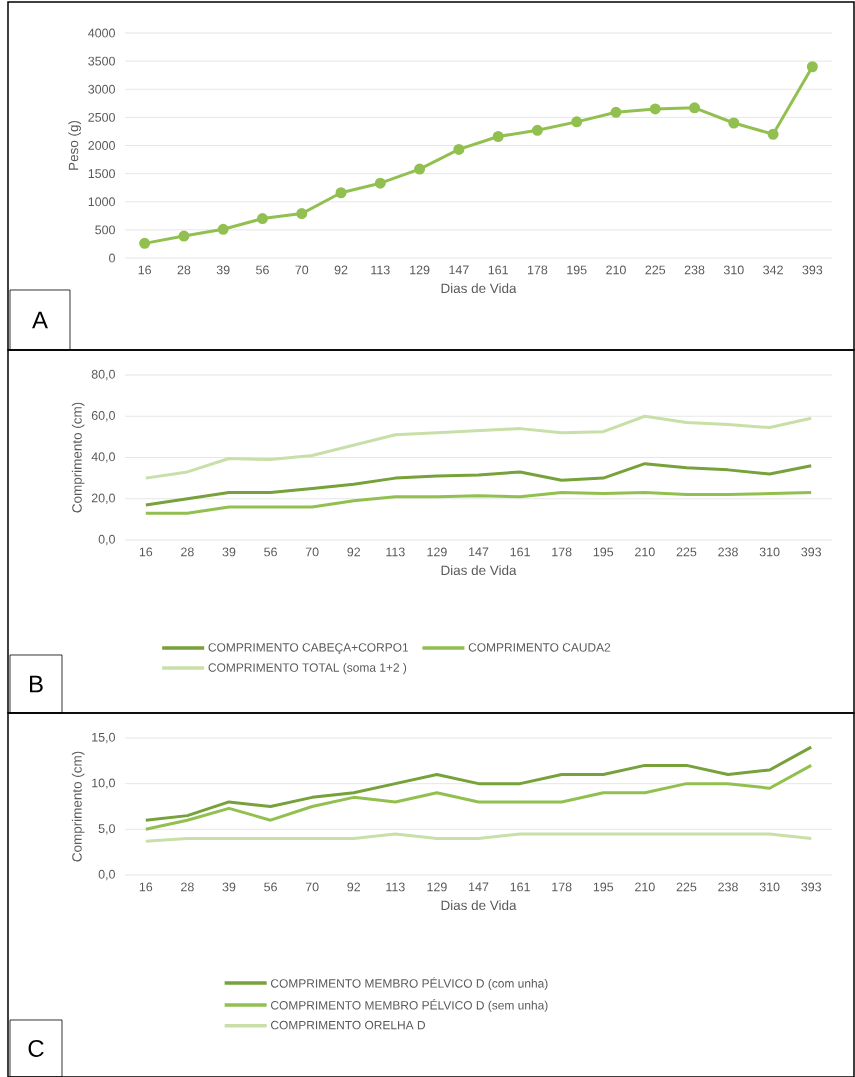  Describe the element at coordinates (103, 738) in the screenshot. I see `y-tick-label: 15,0` at that location.